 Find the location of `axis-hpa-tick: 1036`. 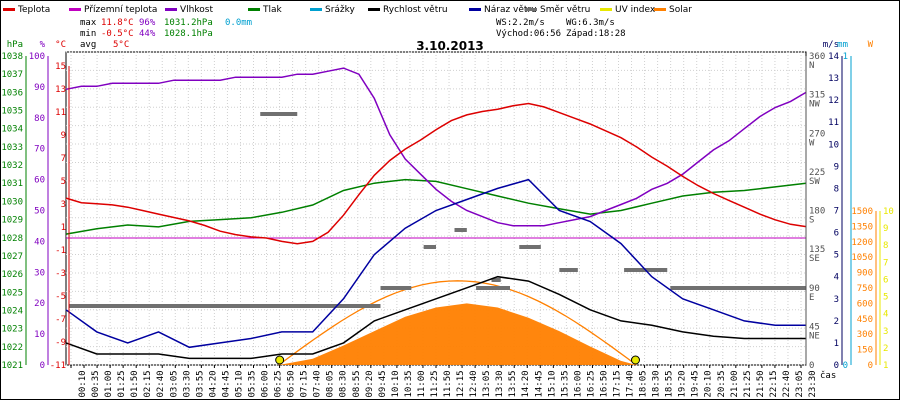

axis-hpa-tick: 1036 is located at coordinates (12, 93).